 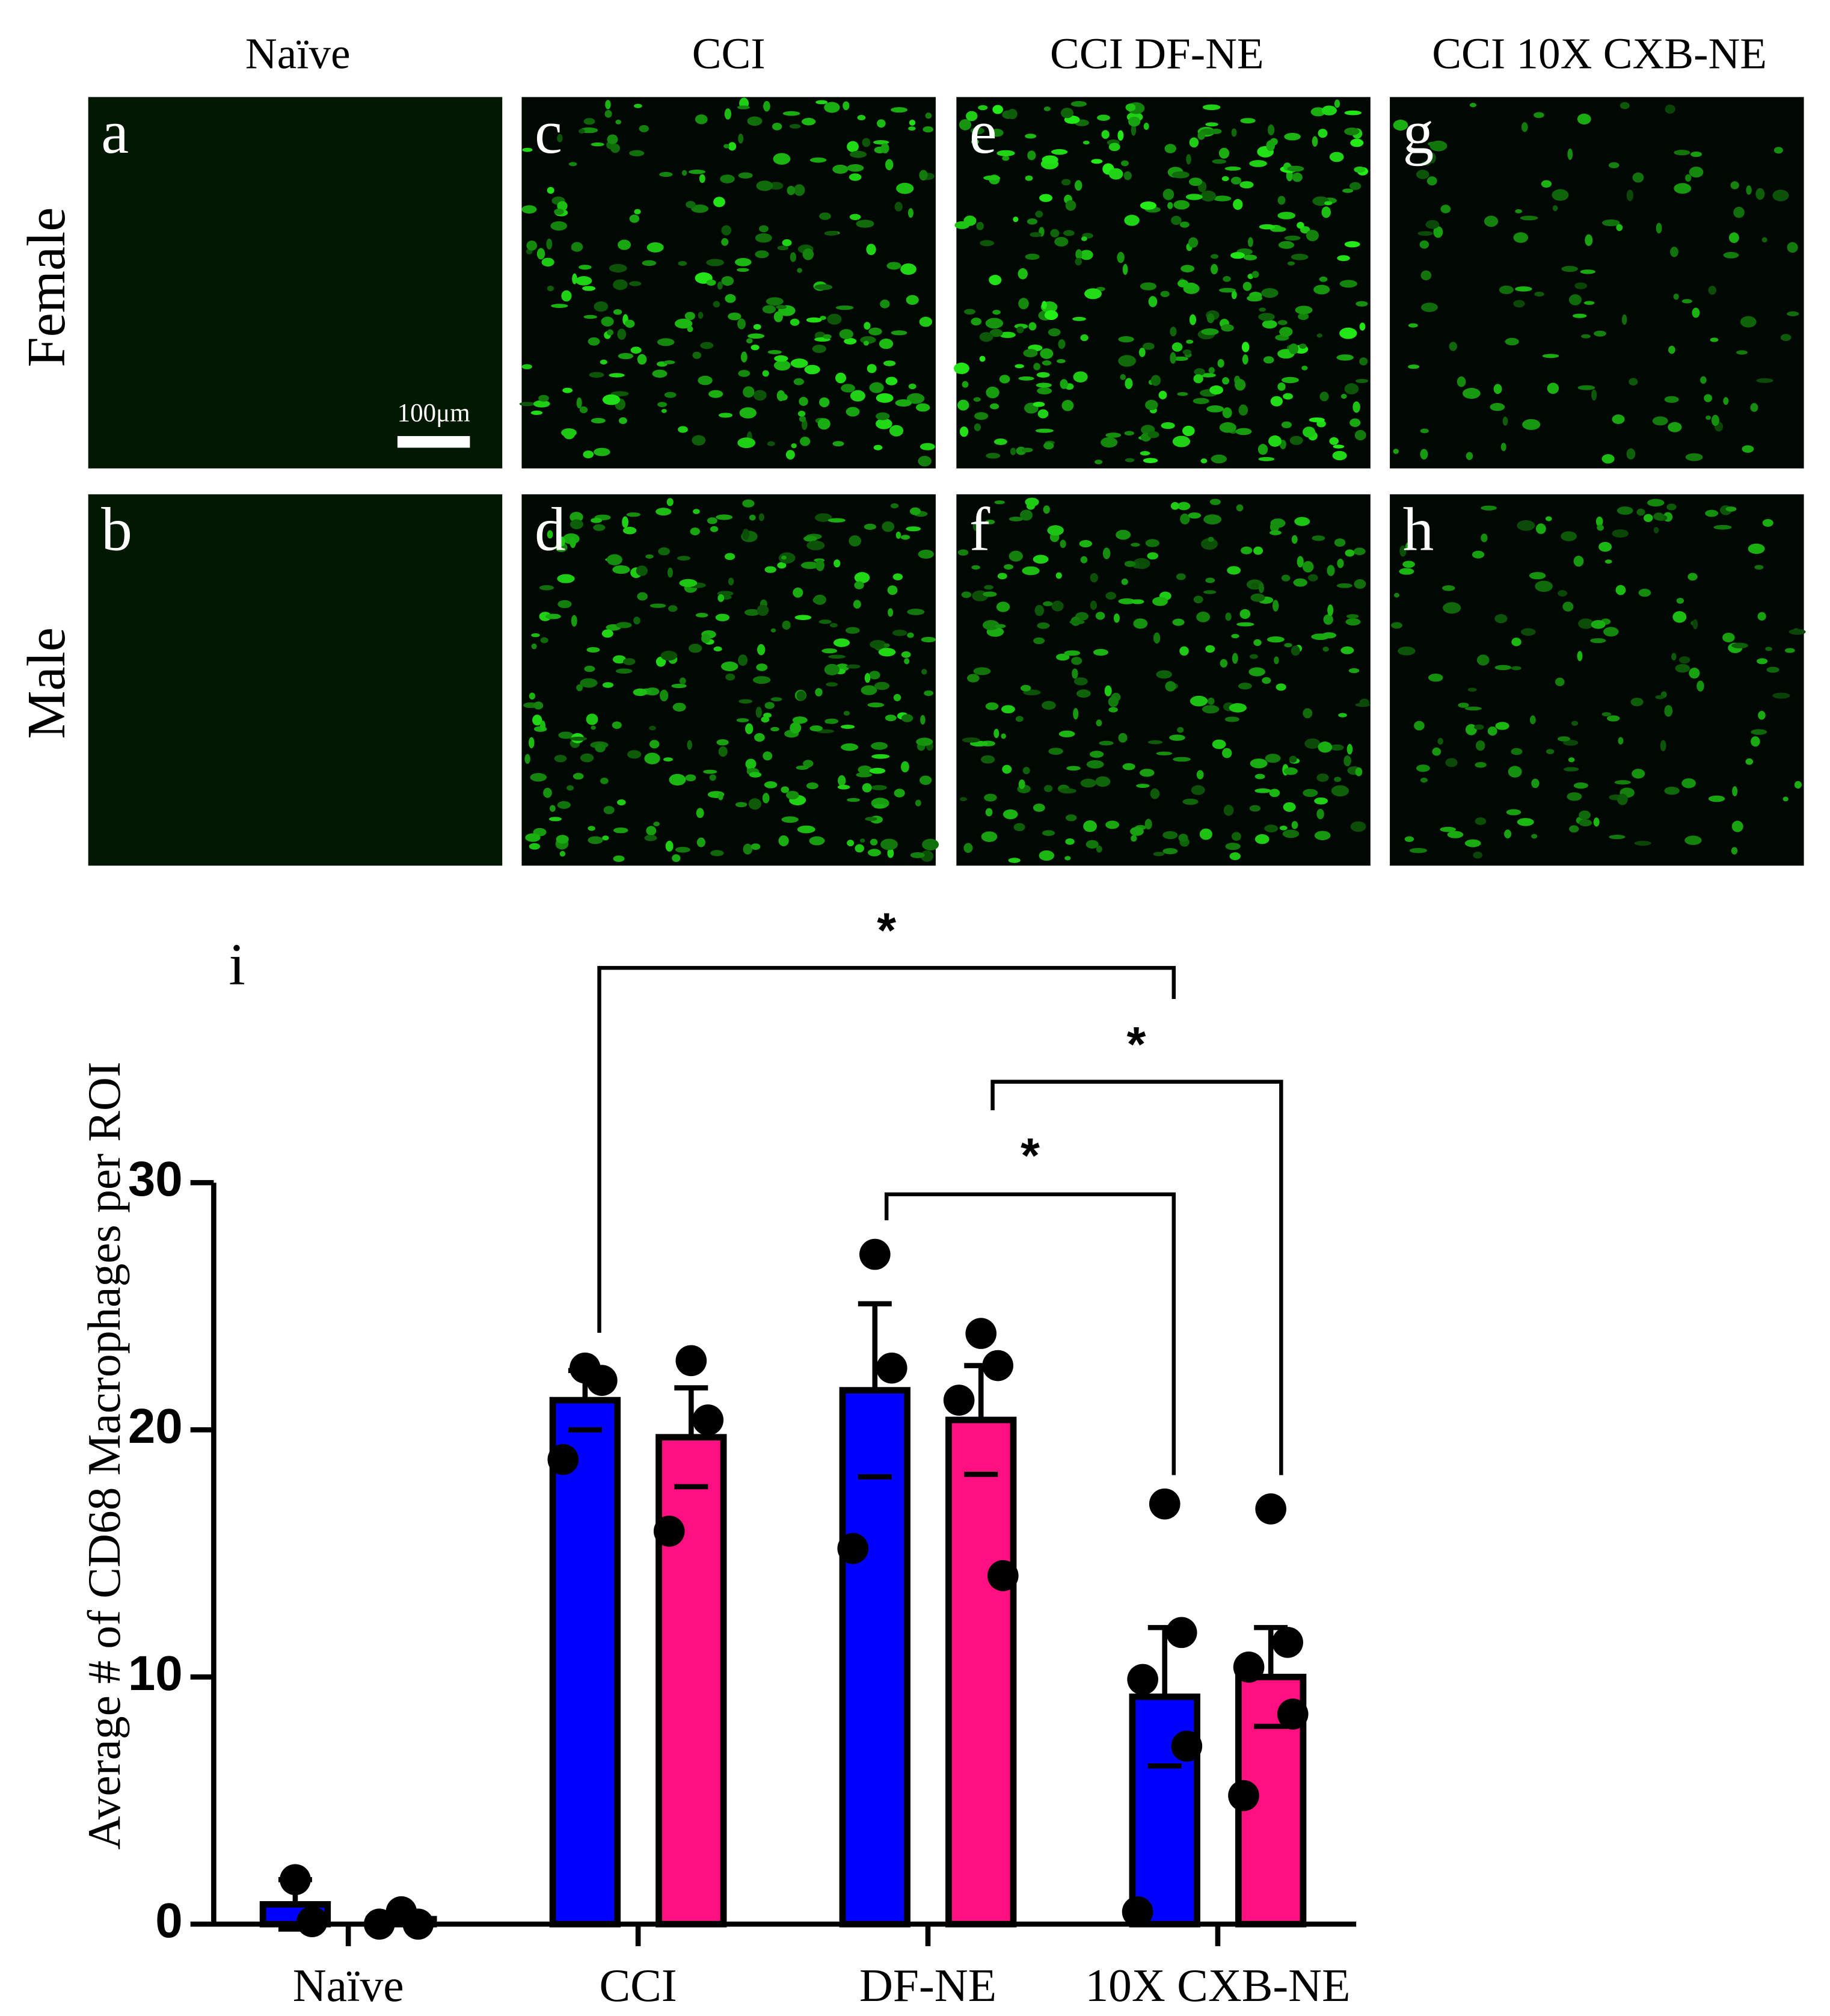 I want to click on panel-letter: b, so click(x=117, y=529).